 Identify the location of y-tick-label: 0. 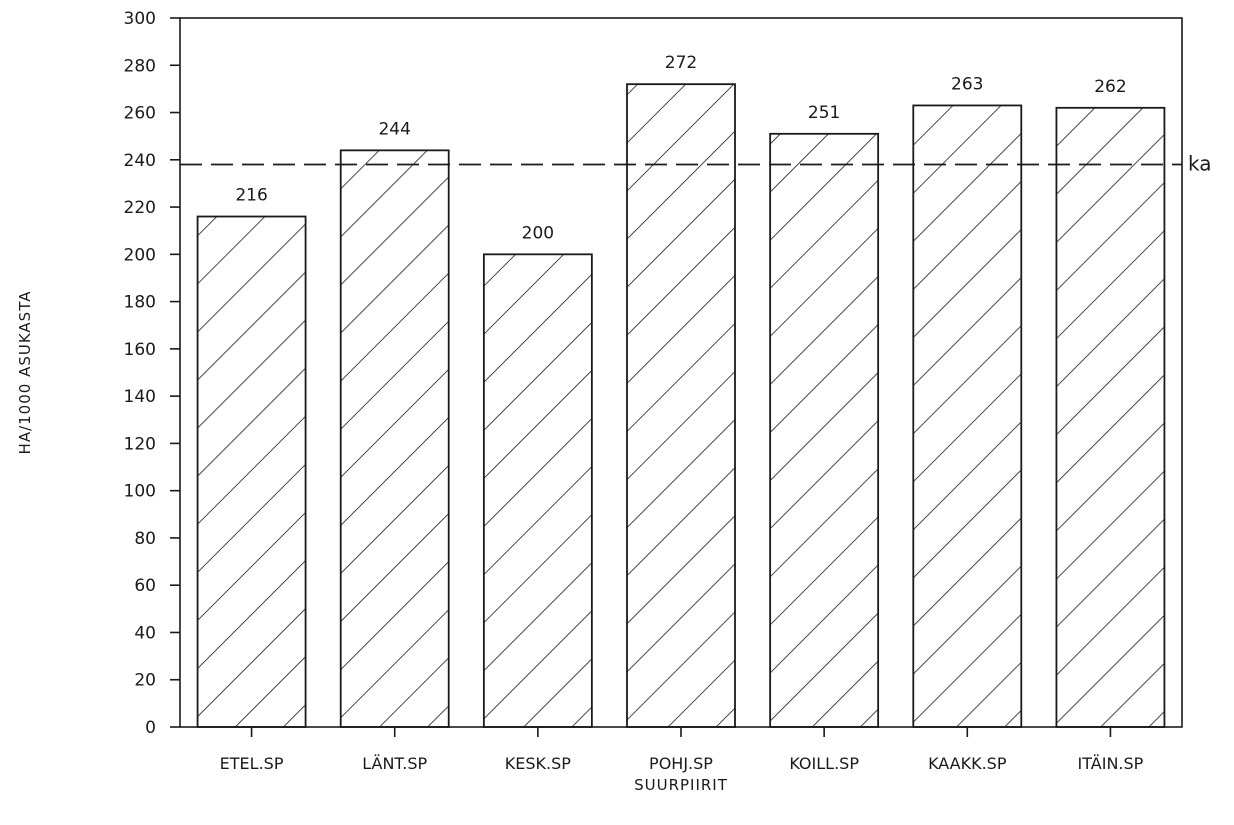
(150, 728).